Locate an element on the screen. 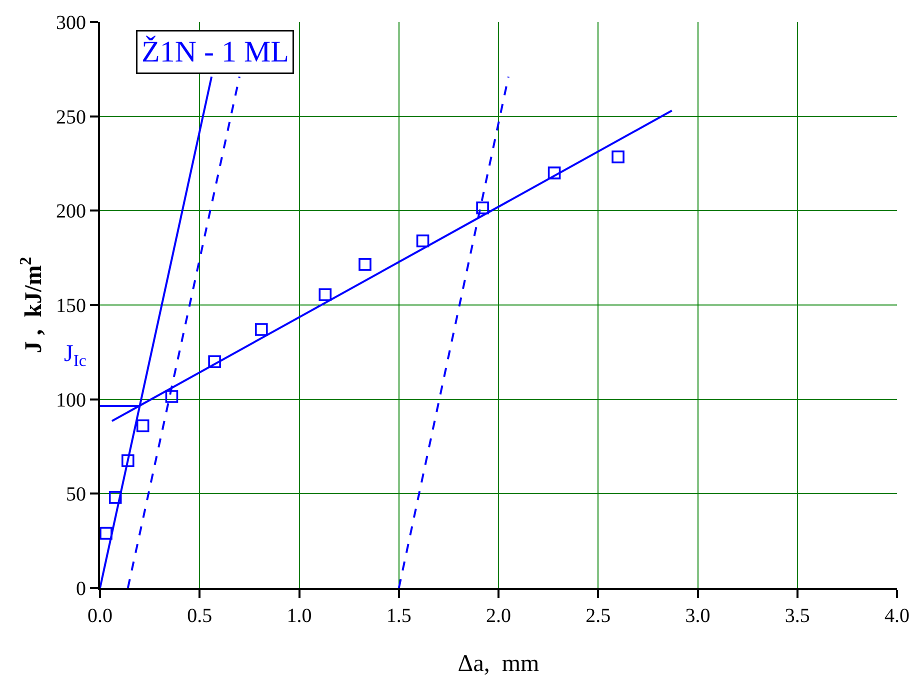 Image resolution: width=922 pixels, height=688 pixels. y-tick-label: 300 is located at coordinates (71, 23).